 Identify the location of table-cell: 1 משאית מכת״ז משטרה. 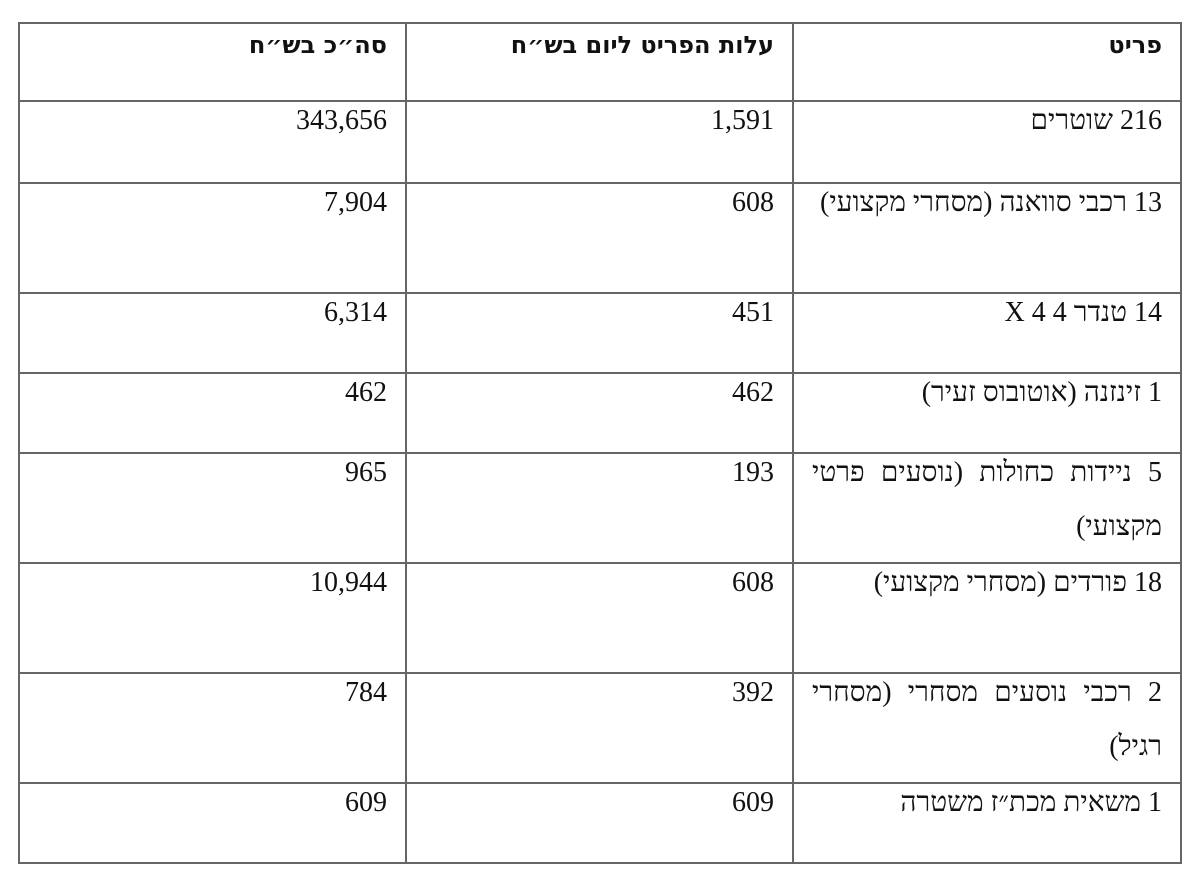
(987, 823).